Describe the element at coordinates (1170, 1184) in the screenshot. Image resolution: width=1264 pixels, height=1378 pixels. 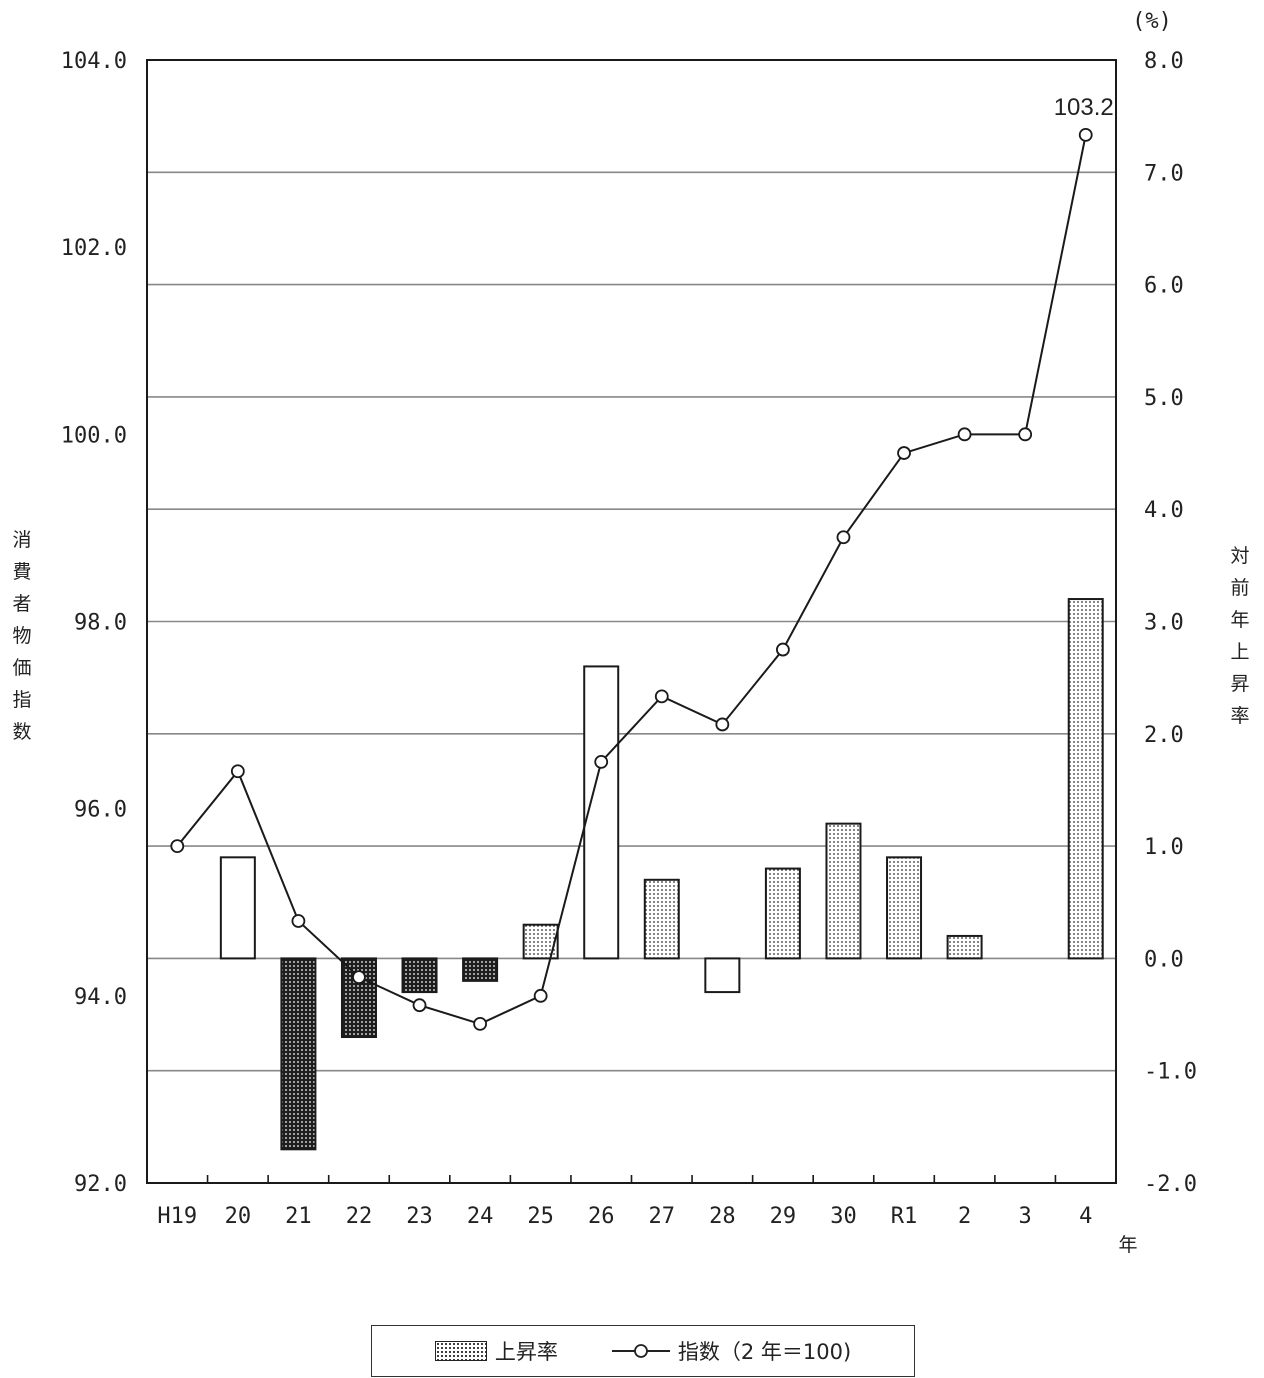
I see `right-tick-label: -2.0` at that location.